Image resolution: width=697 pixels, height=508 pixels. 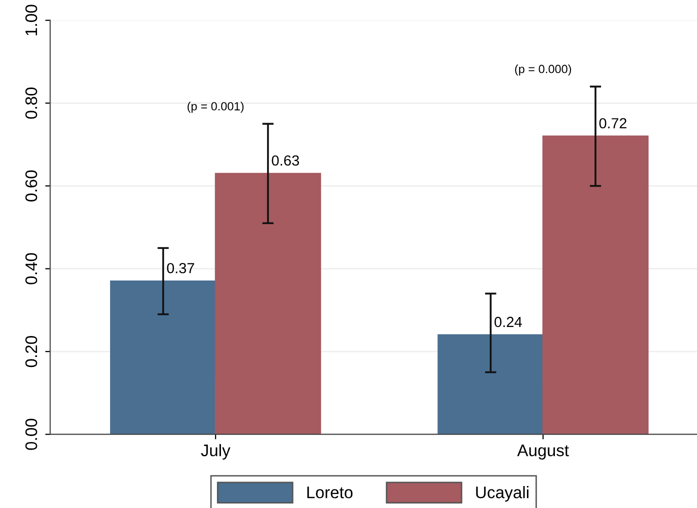 I want to click on x-tick-label: August, so click(x=543, y=452).